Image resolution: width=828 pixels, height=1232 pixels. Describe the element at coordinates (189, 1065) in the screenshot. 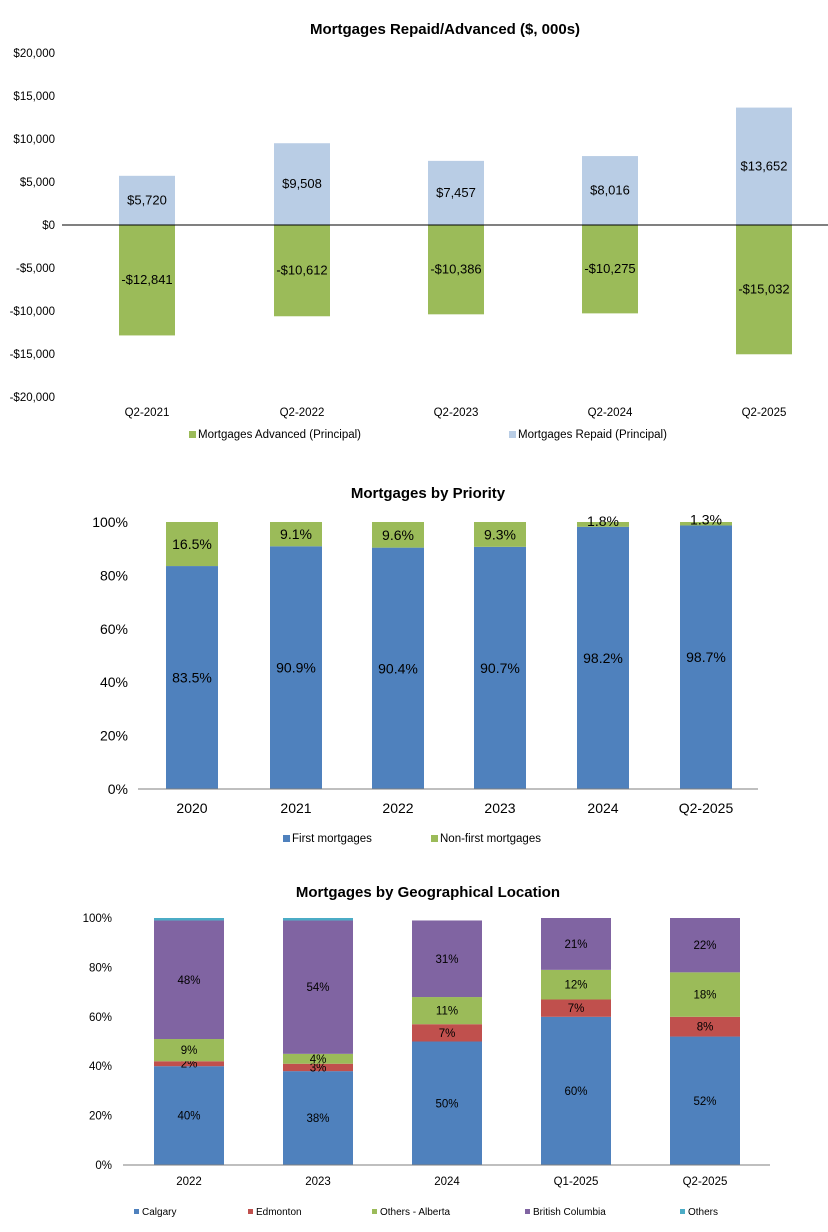

I see `chart-3-data-label: 2%` at that location.